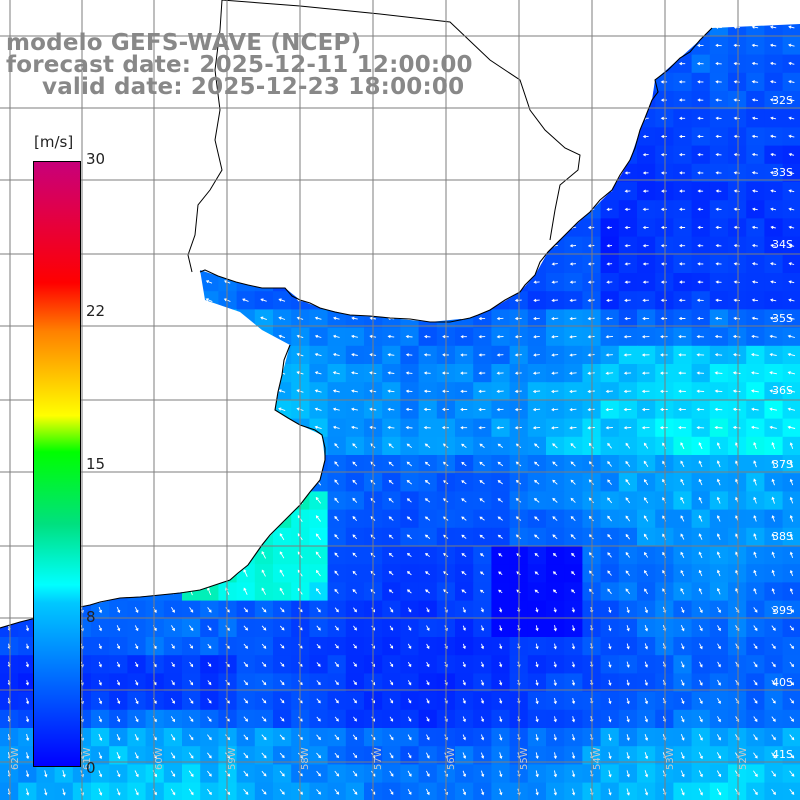 The width and height of the screenshot is (800, 800). Describe the element at coordinates (91, 768) in the screenshot. I see `colorbar-tick-0: 0` at that location.